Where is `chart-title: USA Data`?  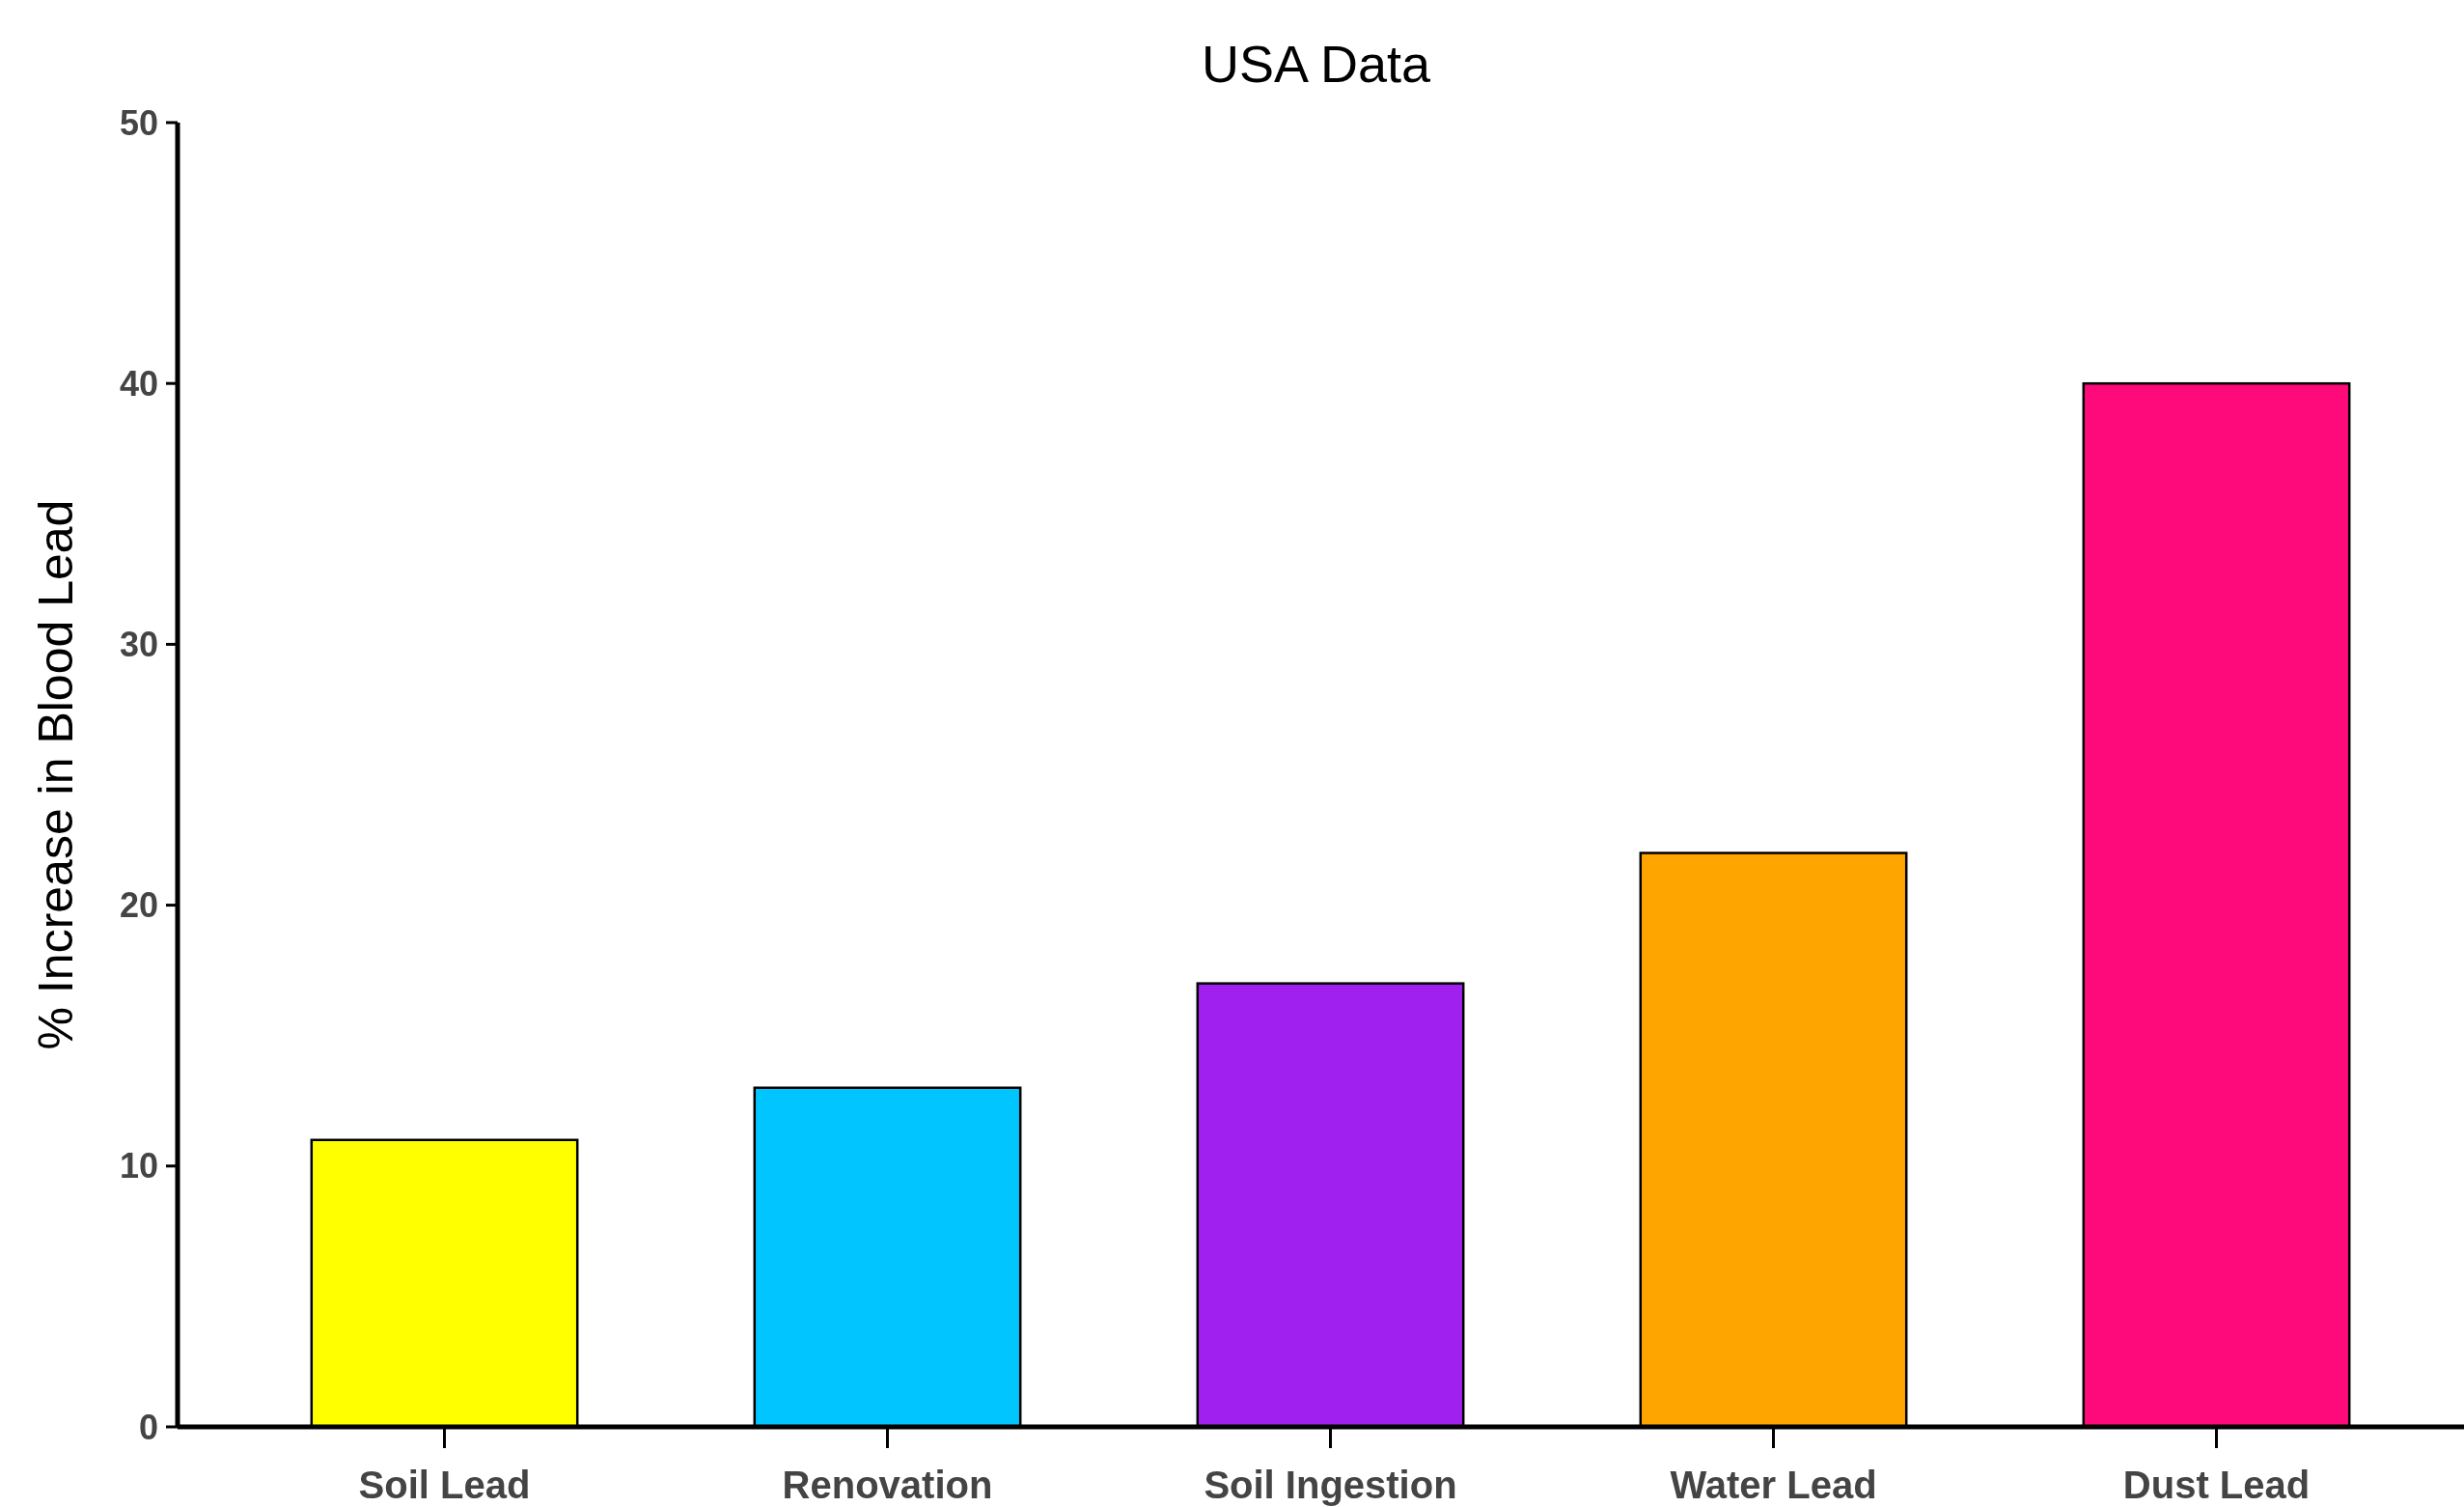
chart-title: USA Data is located at coordinates (1316, 64).